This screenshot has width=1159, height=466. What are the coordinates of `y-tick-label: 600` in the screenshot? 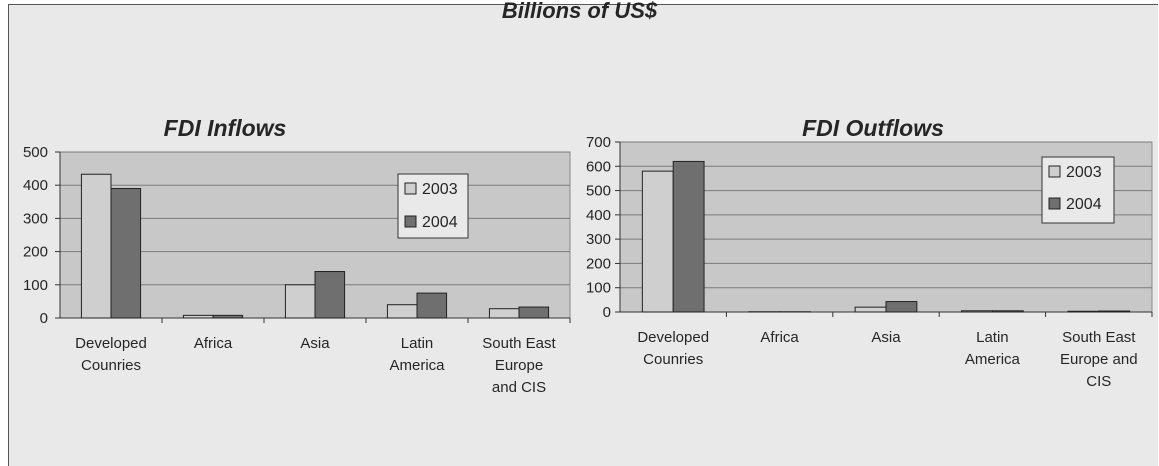 It's located at (598, 166).